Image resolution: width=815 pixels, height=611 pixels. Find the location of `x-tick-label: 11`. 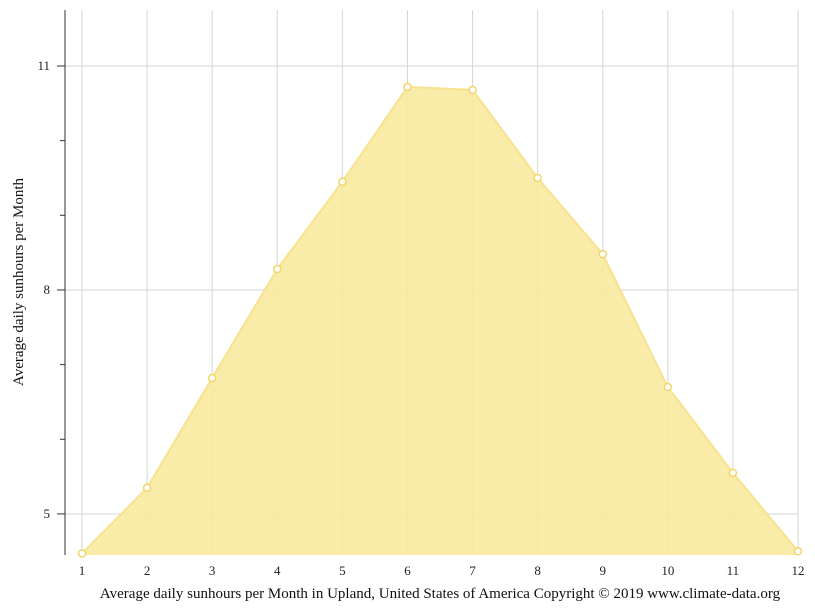

x-tick-label: 11 is located at coordinates (733, 570).